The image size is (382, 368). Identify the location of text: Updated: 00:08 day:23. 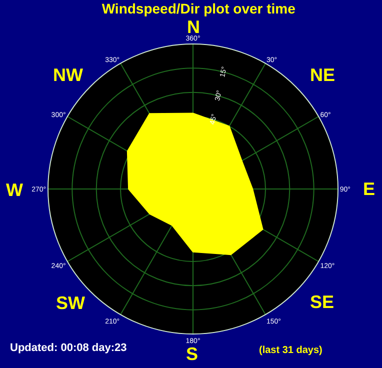
(68, 348).